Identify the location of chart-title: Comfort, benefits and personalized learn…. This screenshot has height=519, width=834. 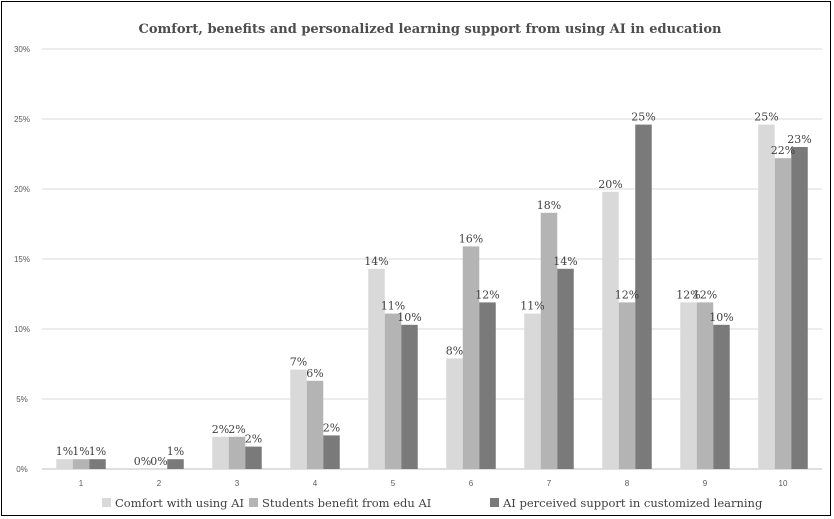
(431, 29).